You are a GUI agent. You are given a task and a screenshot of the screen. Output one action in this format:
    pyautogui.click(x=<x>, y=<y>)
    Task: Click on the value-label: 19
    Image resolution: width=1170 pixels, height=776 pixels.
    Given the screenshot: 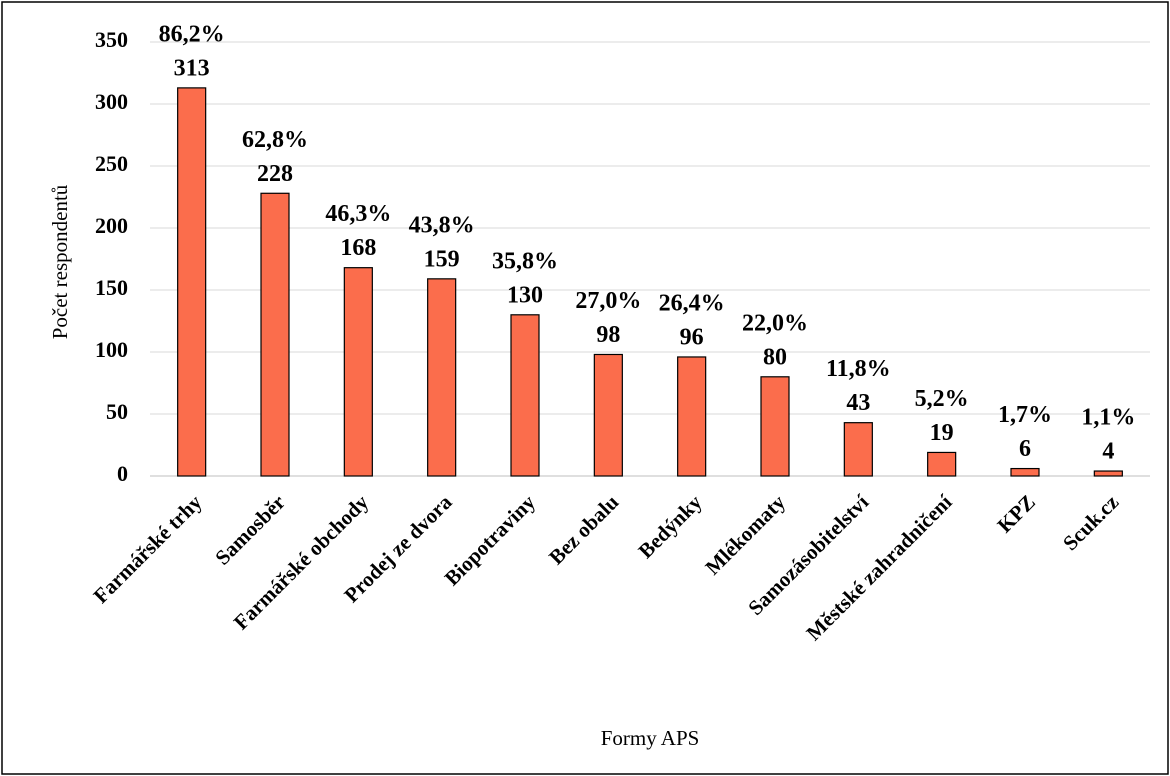 What is the action you would take?
    pyautogui.click(x=942, y=433)
    